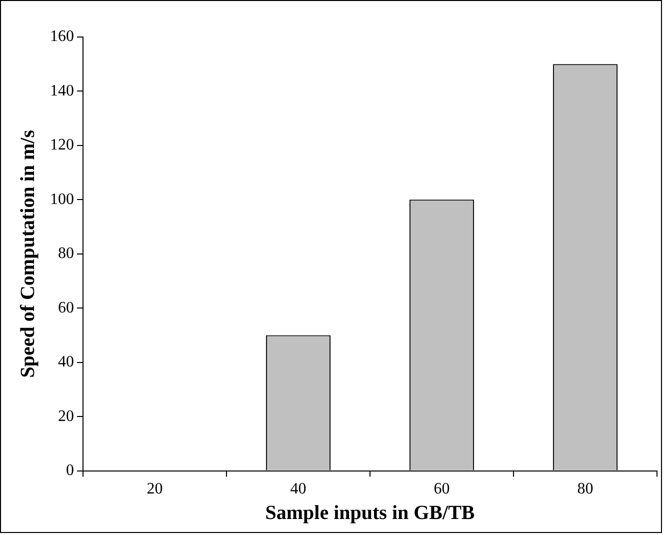  What do you see at coordinates (66, 253) in the screenshot?
I see `y-tick-label: 80` at bounding box center [66, 253].